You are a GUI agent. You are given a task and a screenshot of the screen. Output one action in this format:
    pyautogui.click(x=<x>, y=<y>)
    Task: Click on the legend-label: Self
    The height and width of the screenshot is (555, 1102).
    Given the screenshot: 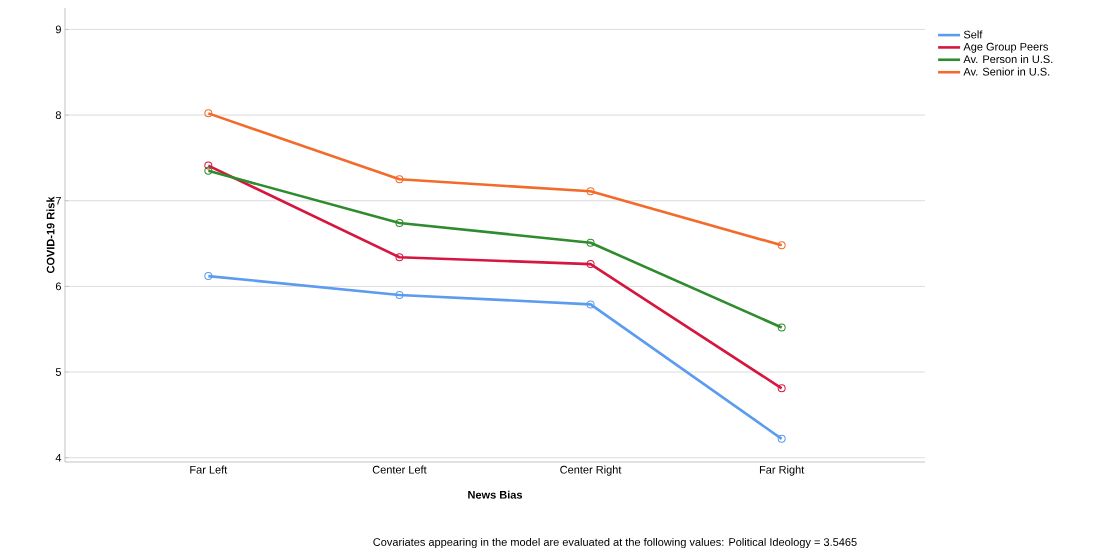 What is the action you would take?
    pyautogui.click(x=973, y=34)
    